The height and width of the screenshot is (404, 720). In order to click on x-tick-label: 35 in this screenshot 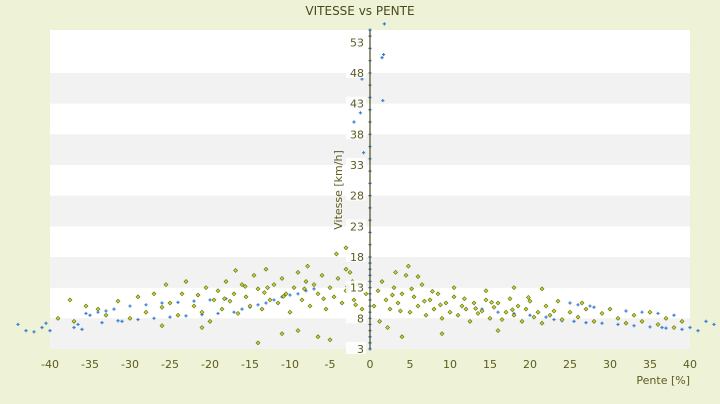, I will do `click(650, 364)`.